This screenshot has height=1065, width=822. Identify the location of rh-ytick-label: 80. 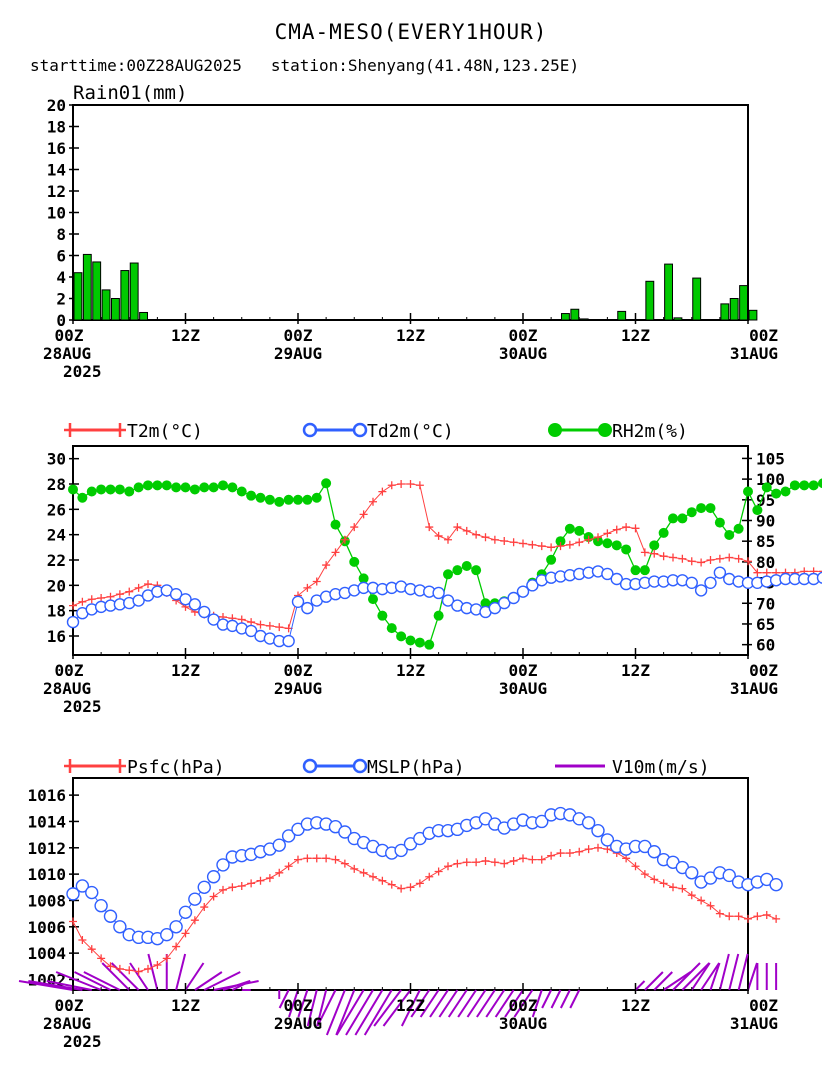
(765, 562).